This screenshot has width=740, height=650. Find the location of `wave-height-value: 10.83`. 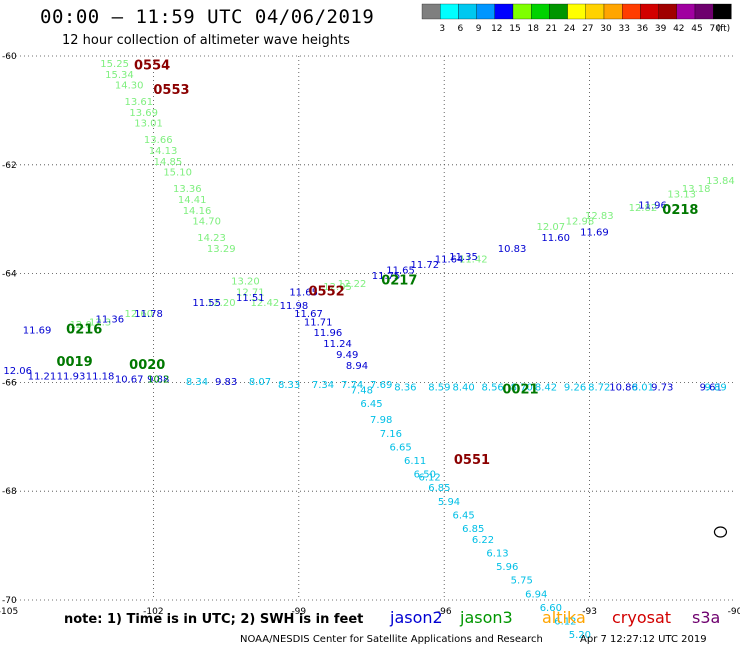

wave-height-value: 10.83 is located at coordinates (512, 249).